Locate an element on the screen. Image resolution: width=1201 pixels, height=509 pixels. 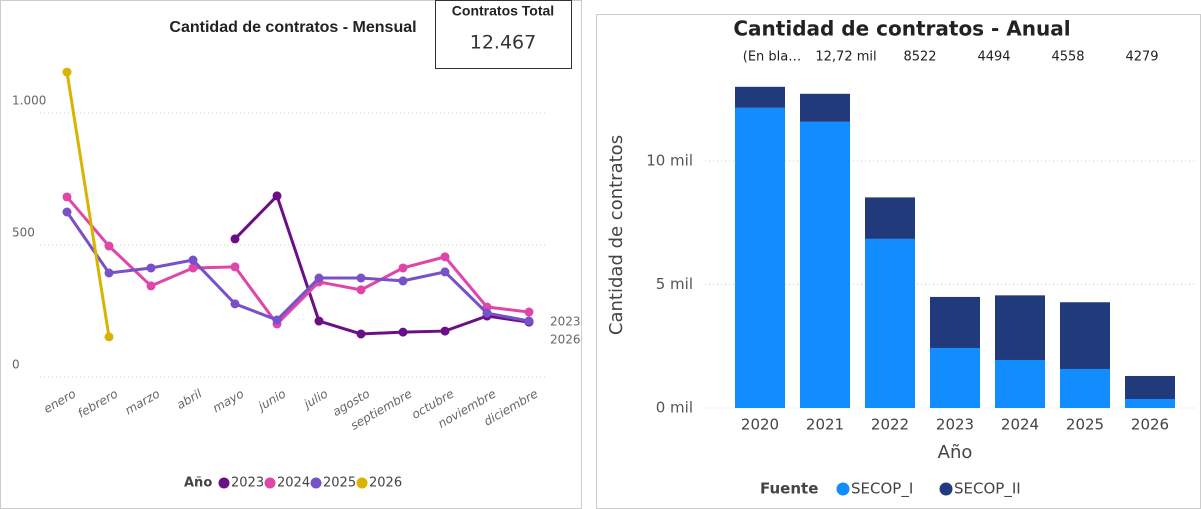
y-tick-label: 0 is located at coordinates (16, 365).